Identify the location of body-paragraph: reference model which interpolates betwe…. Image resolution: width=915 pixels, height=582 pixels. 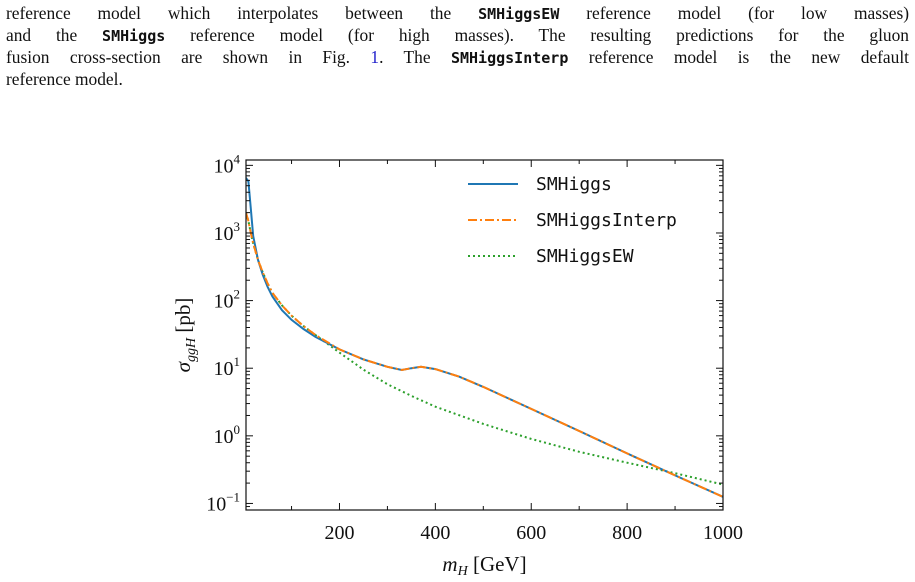
(457, 46).